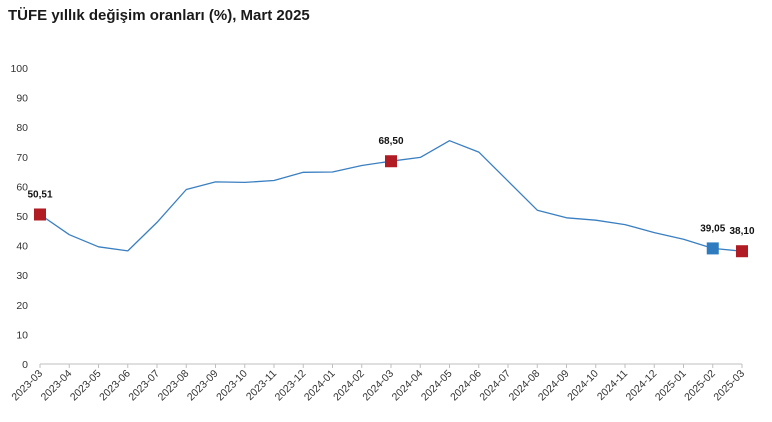 The width and height of the screenshot is (772, 422). I want to click on x-tick-label: 2024-02, so click(349, 386).